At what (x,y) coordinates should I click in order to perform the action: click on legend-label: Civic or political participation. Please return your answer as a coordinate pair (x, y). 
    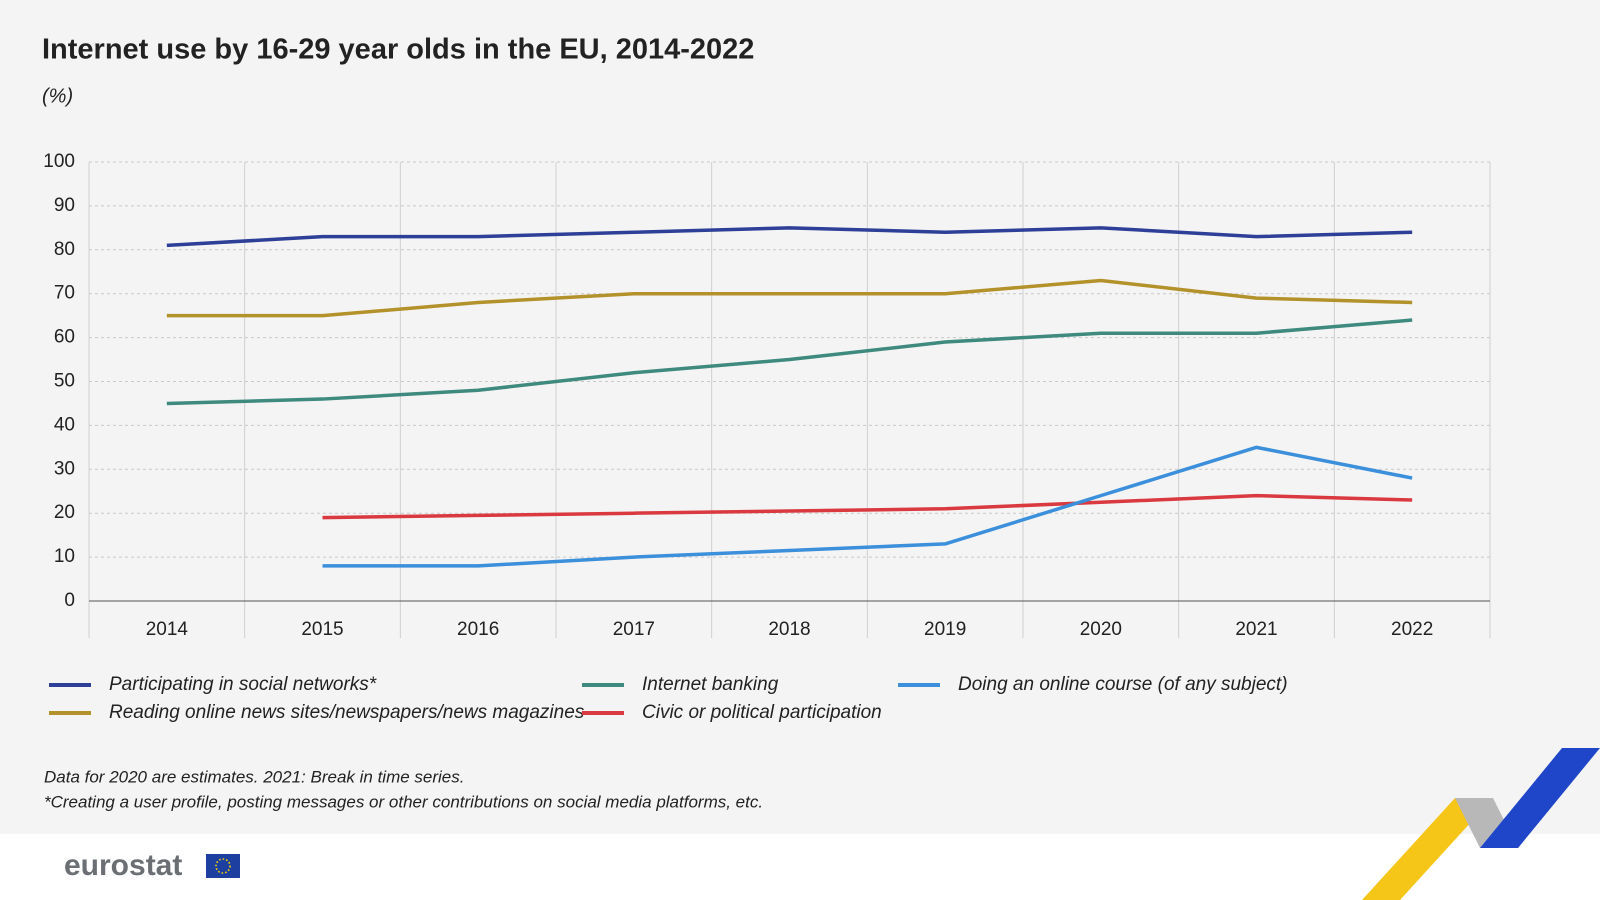
    Looking at the image, I should click on (762, 712).